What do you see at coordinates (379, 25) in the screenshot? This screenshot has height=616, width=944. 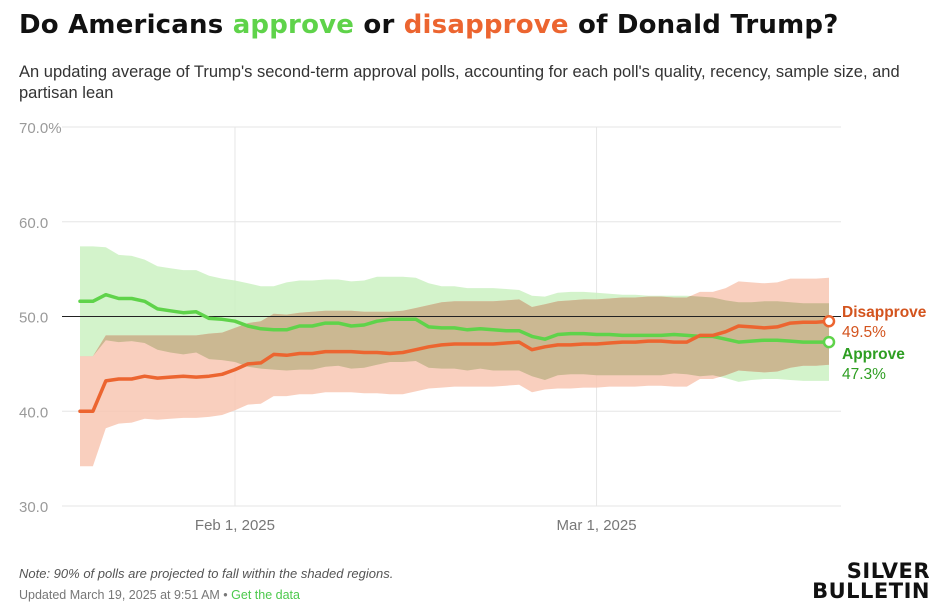 I see `title-middle: or` at bounding box center [379, 25].